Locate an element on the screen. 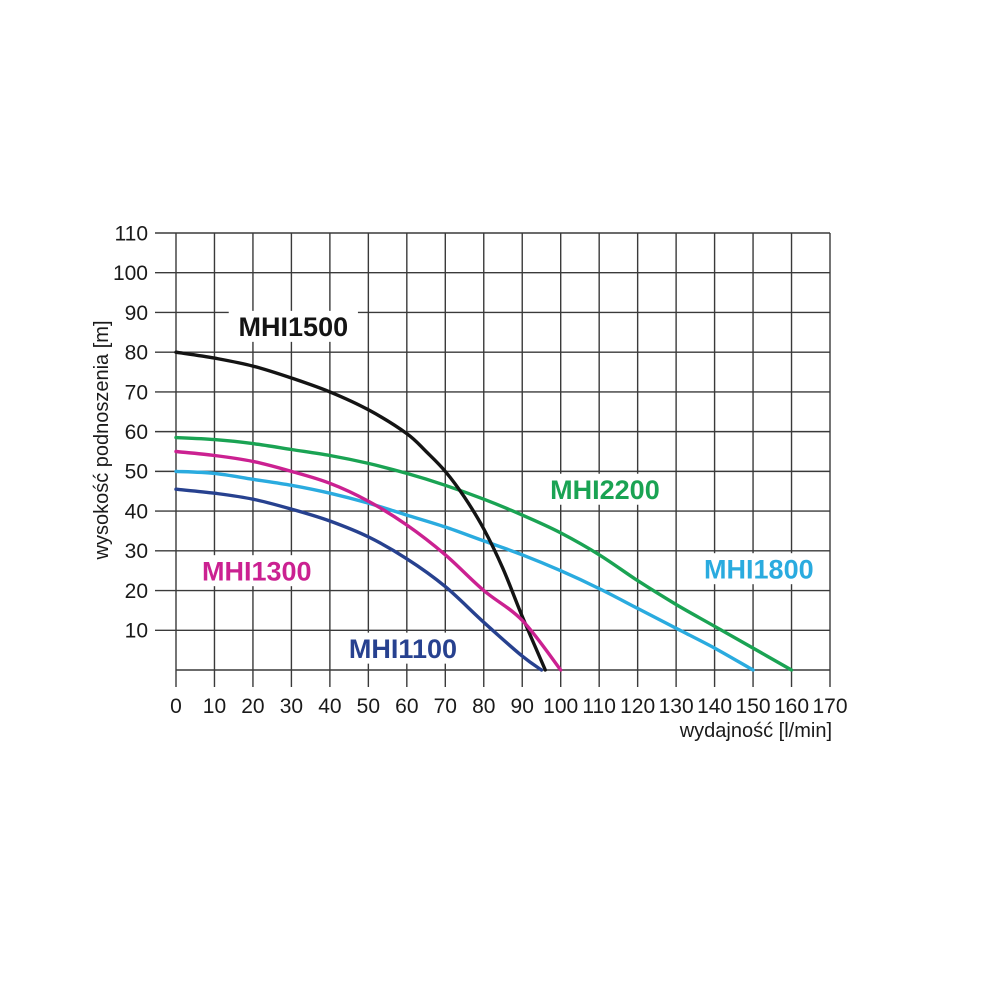 The image size is (1000, 1000). x-tick-label: 110 is located at coordinates (598, 706).